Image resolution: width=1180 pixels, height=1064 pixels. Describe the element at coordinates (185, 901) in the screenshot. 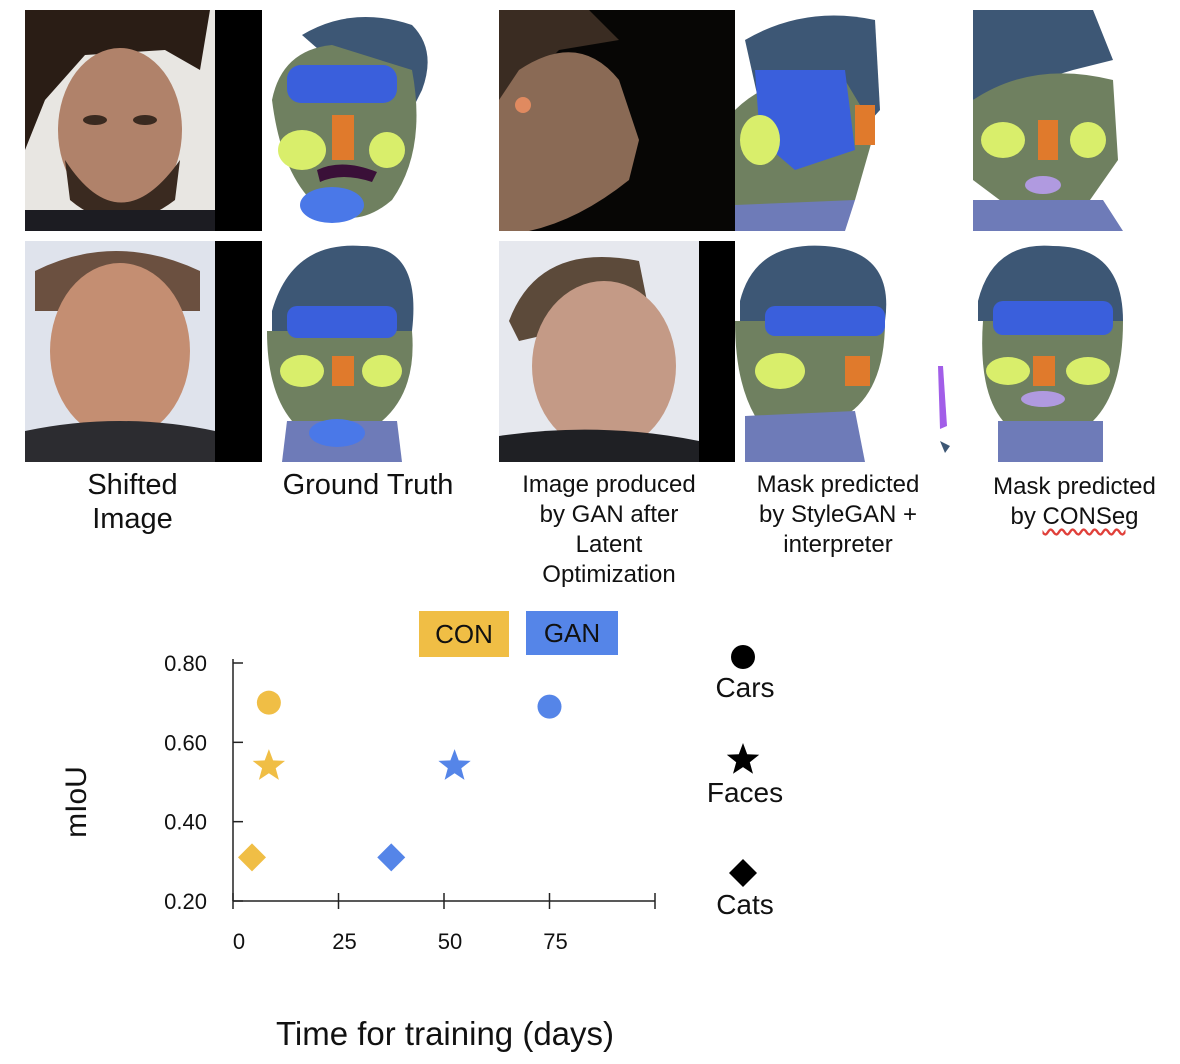

I see `y-tick-label: 0.20` at that location.